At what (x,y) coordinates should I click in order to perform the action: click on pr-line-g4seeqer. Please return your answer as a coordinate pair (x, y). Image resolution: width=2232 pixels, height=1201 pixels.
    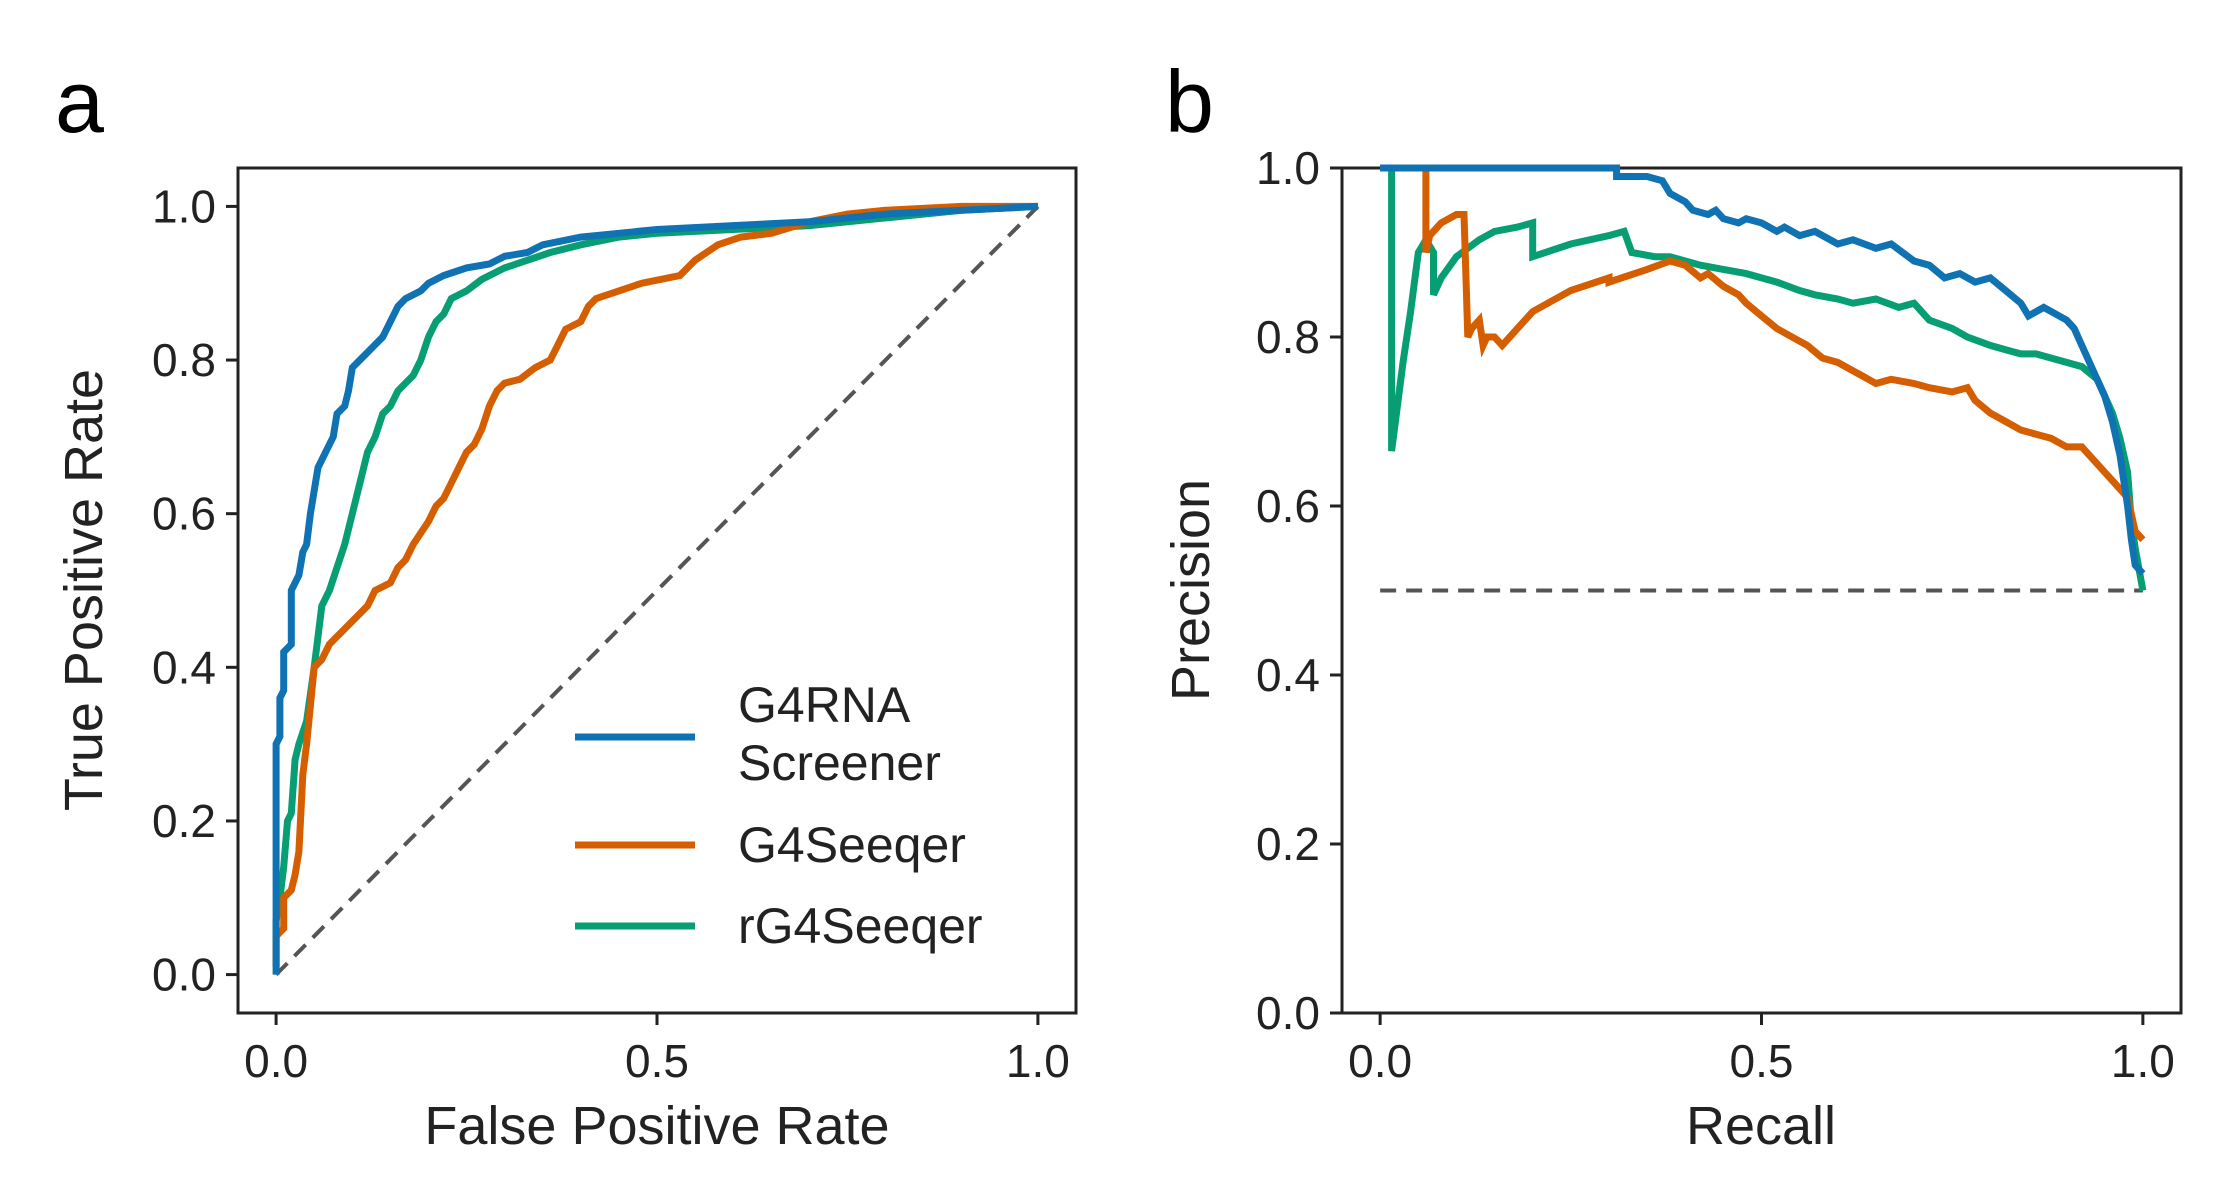
    Looking at the image, I should click on (1763, 353).